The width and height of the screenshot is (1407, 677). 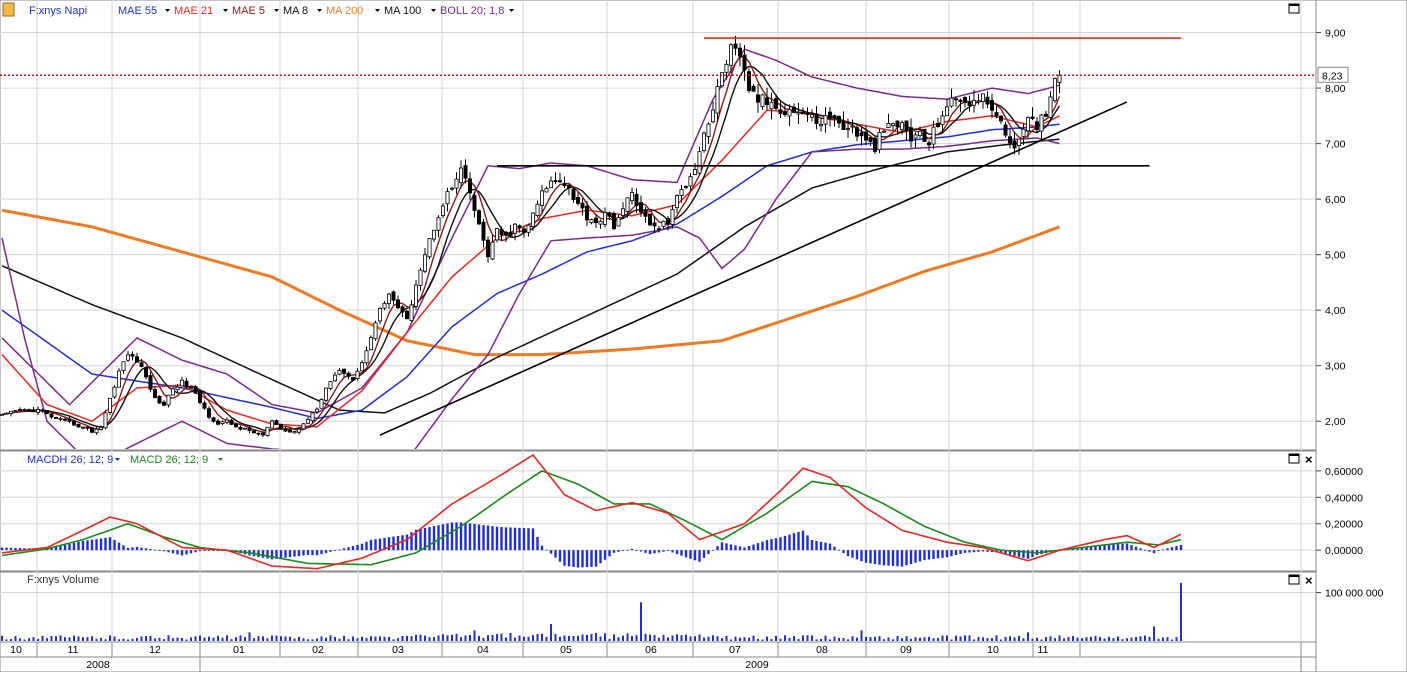 I want to click on x-axis-month-label: 10, so click(x=993, y=650).